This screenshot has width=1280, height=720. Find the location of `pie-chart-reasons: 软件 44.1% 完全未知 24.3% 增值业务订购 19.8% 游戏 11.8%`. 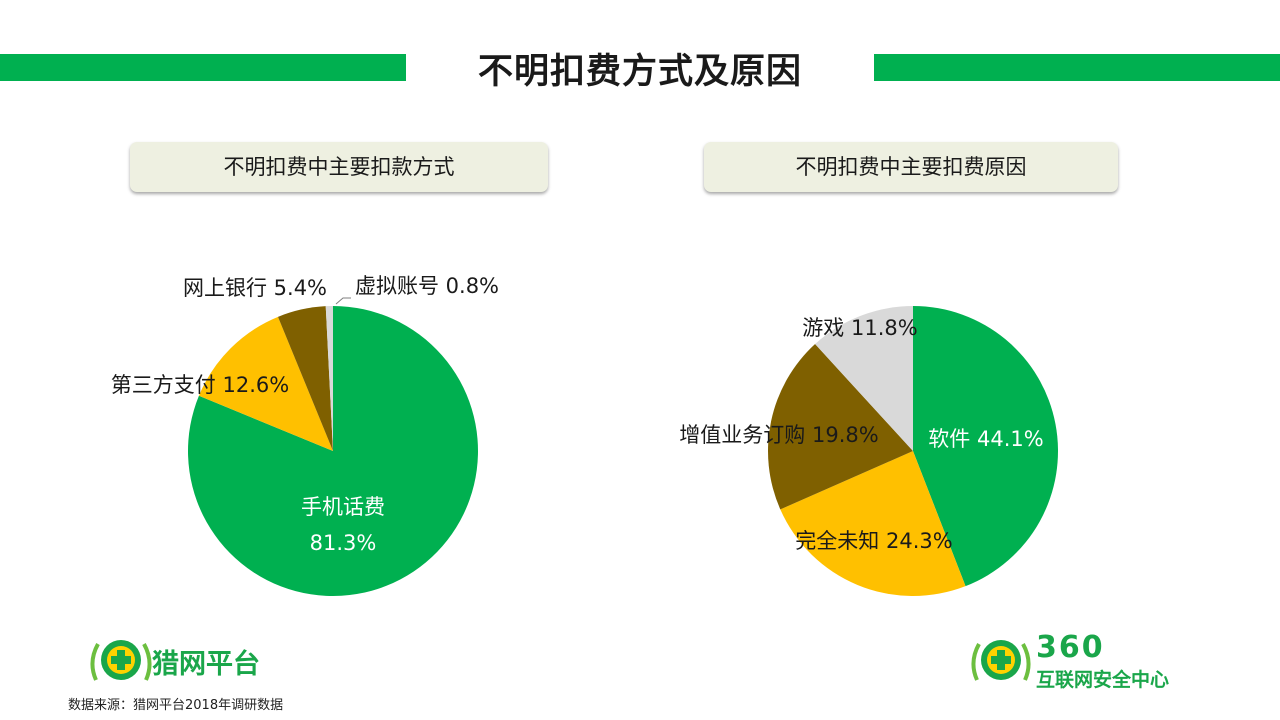

pie-chart-reasons: 软件 44.1% 完全未知 24.3% 增值业务订购 19.8% 游戏 11.8% is located at coordinates (868, 451).